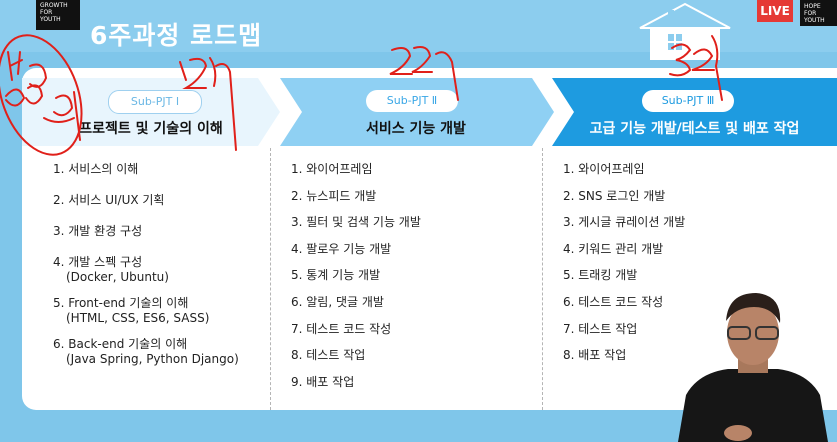 Image resolution: width=837 pixels, height=442 pixels. Describe the element at coordinates (337, 301) in the screenshot. I see `list-item: 6. 알림, 댓글 개발` at that location.